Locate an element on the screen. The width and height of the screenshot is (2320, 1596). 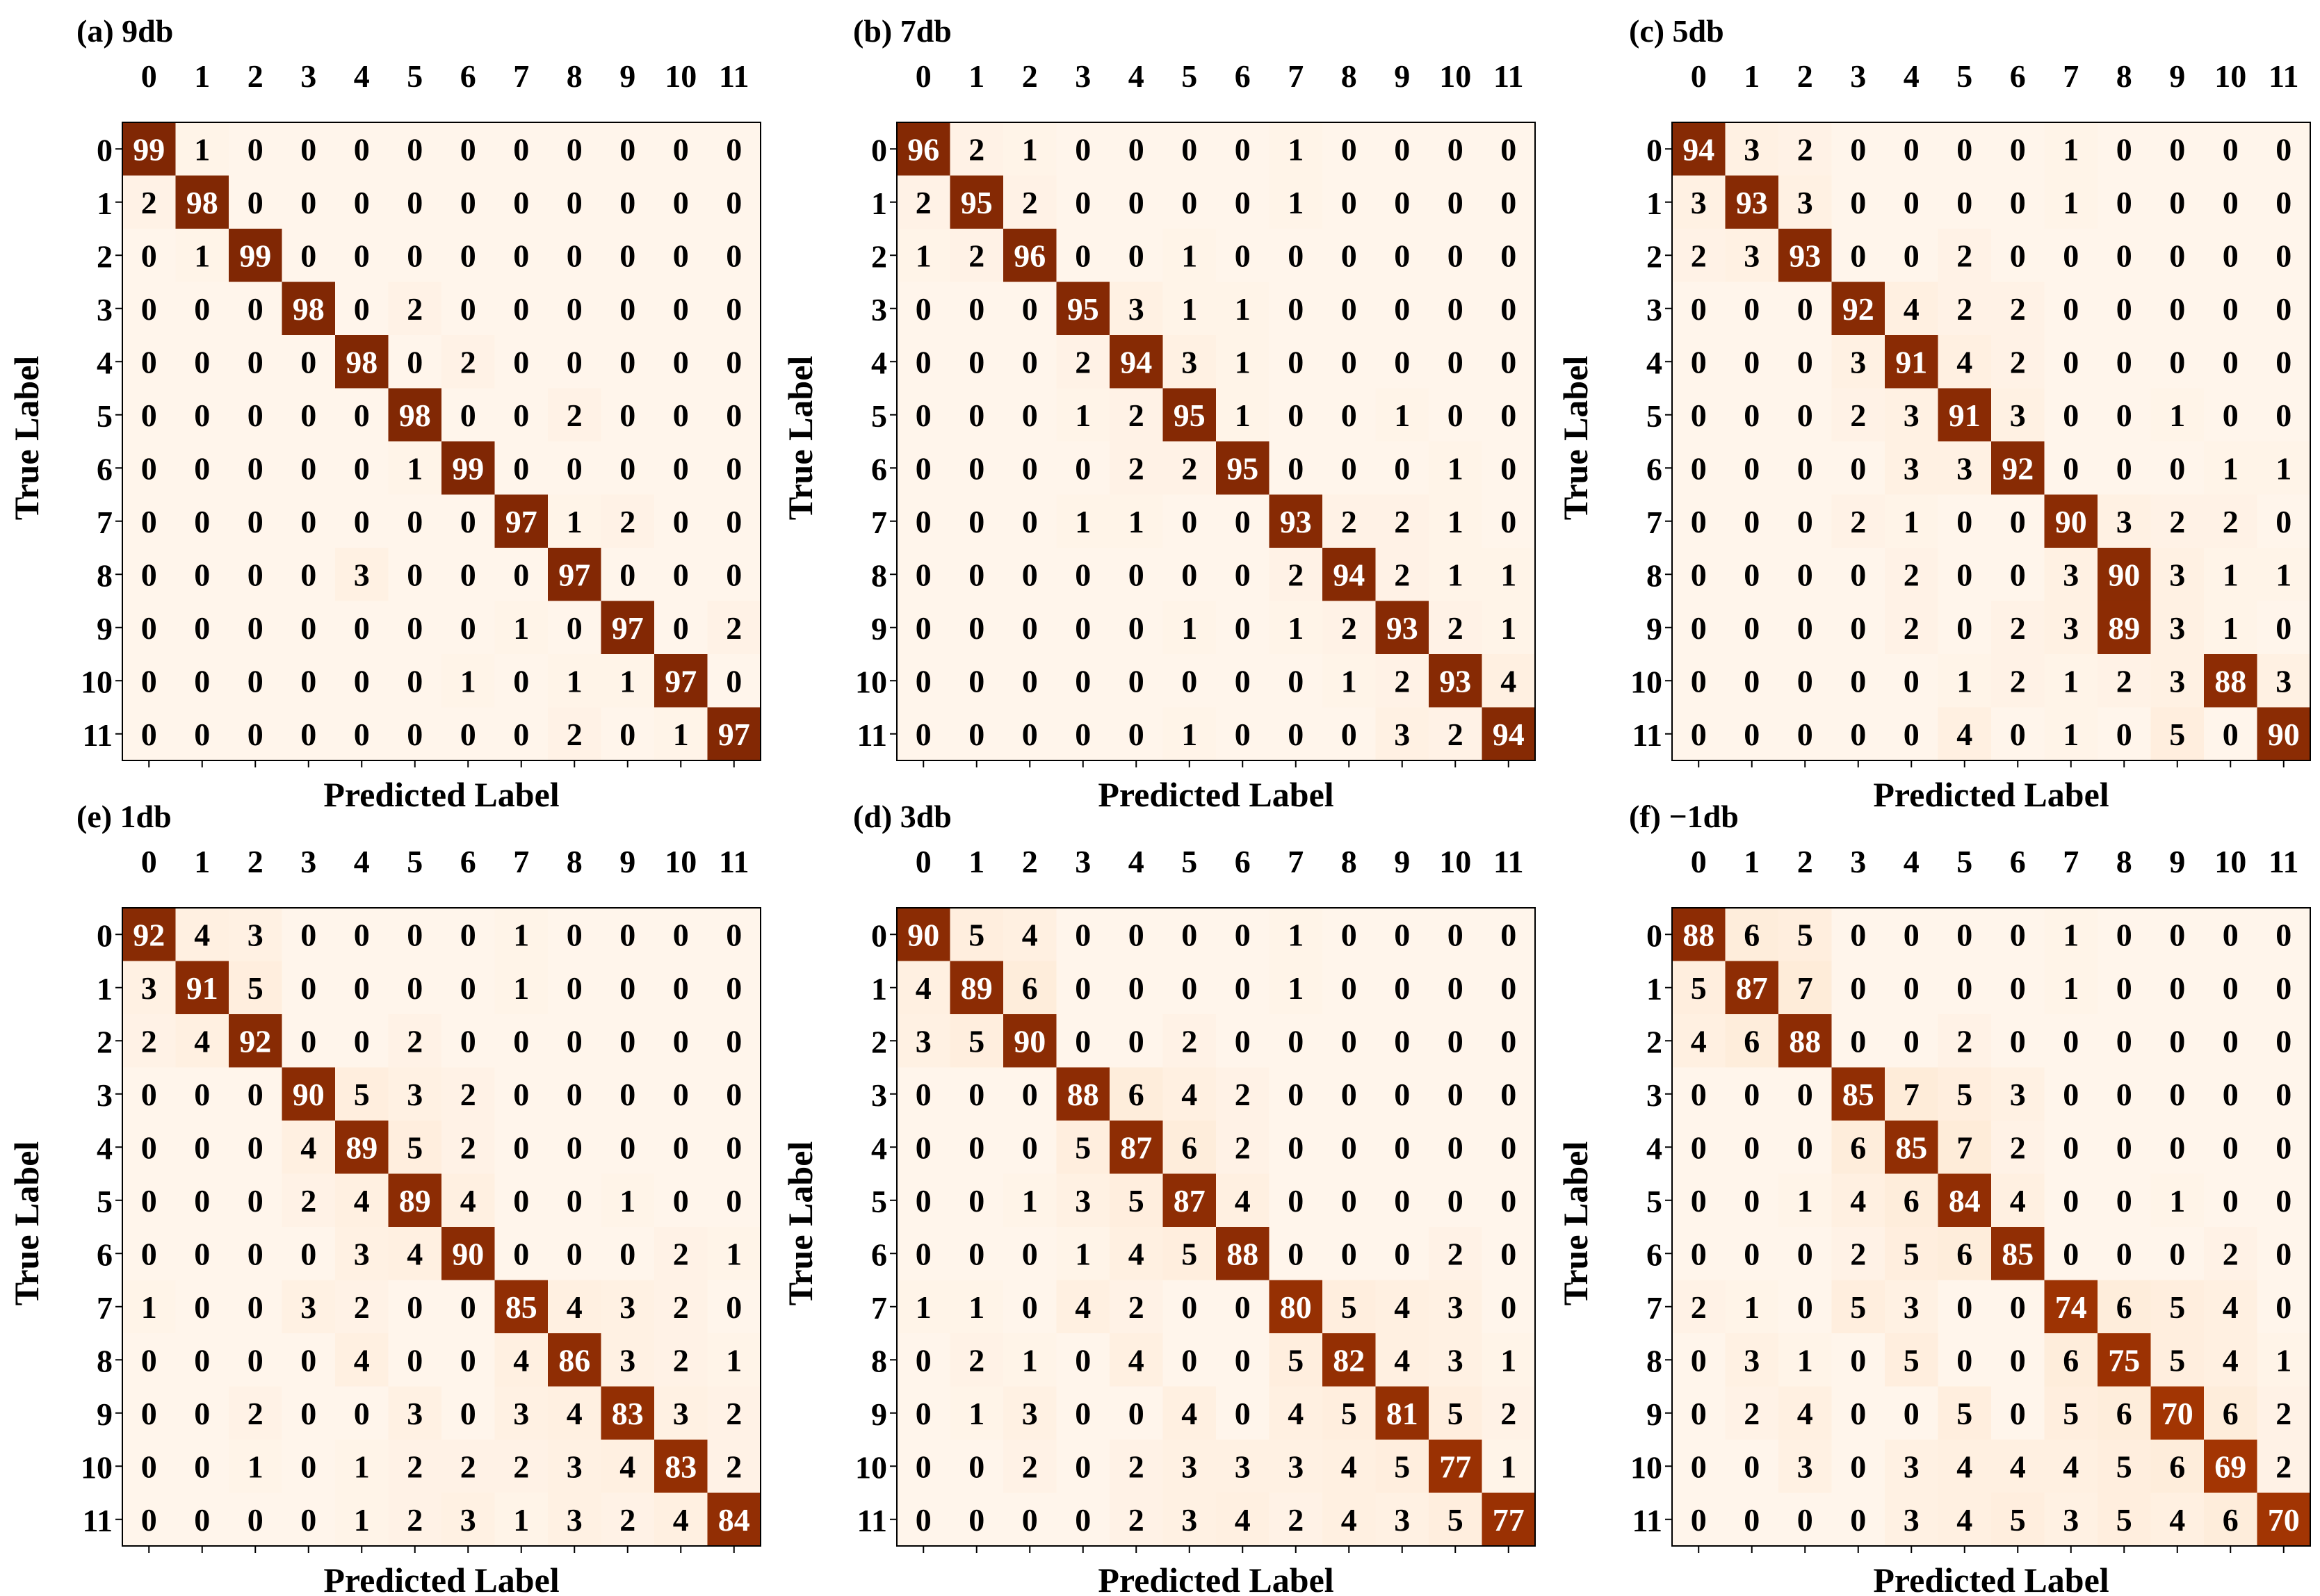
y-tick-label: 9 is located at coordinates (105, 1414).